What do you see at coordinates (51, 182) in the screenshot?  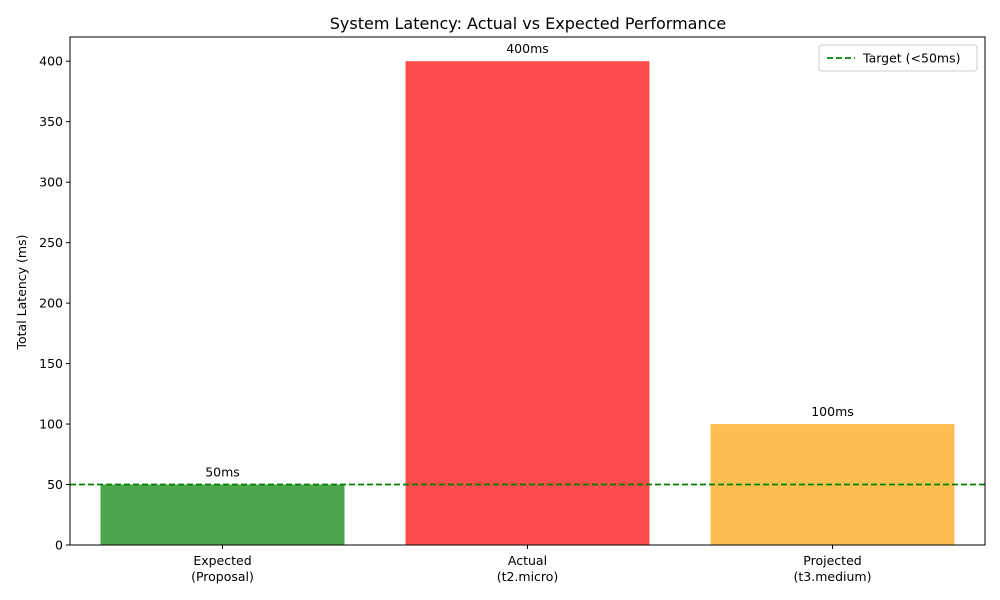 I see `y-tick-label-6: 300` at bounding box center [51, 182].